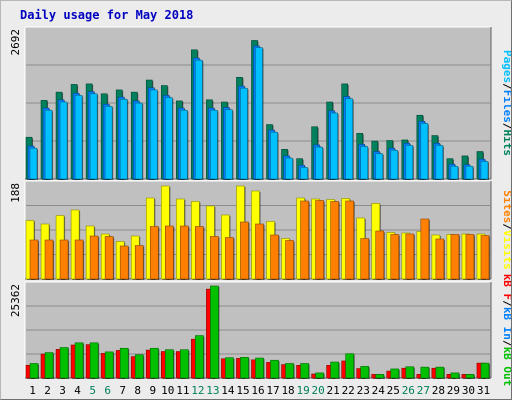 The image size is (512, 400). What do you see at coordinates (468, 390) in the screenshot?
I see `x-tick-label: 30` at bounding box center [468, 390].